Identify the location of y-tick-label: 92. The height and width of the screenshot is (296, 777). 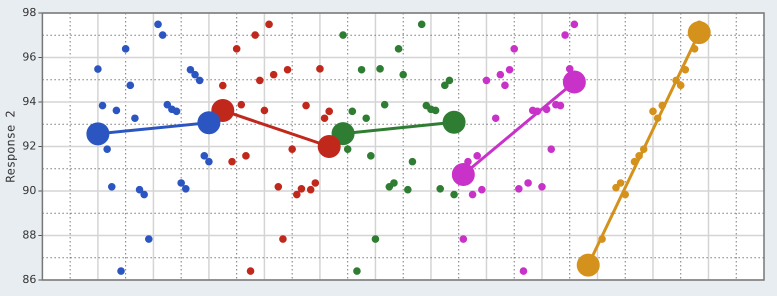
(29, 145).